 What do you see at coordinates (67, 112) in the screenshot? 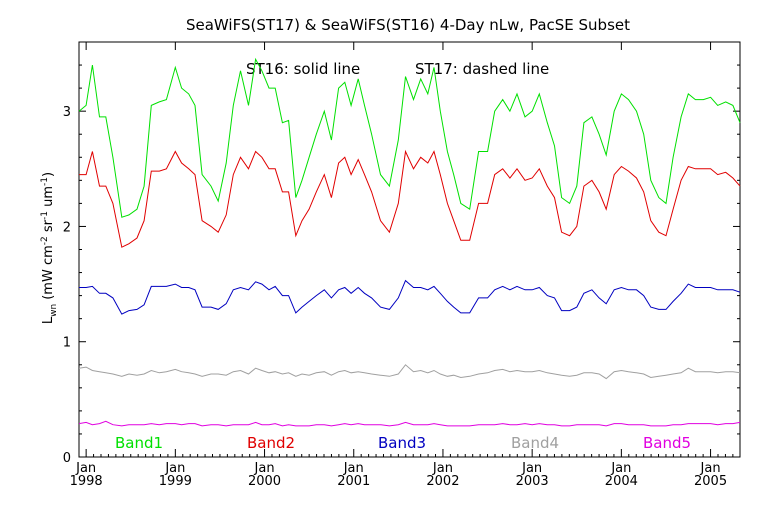
I see `y-tick-label: 3` at bounding box center [67, 112].